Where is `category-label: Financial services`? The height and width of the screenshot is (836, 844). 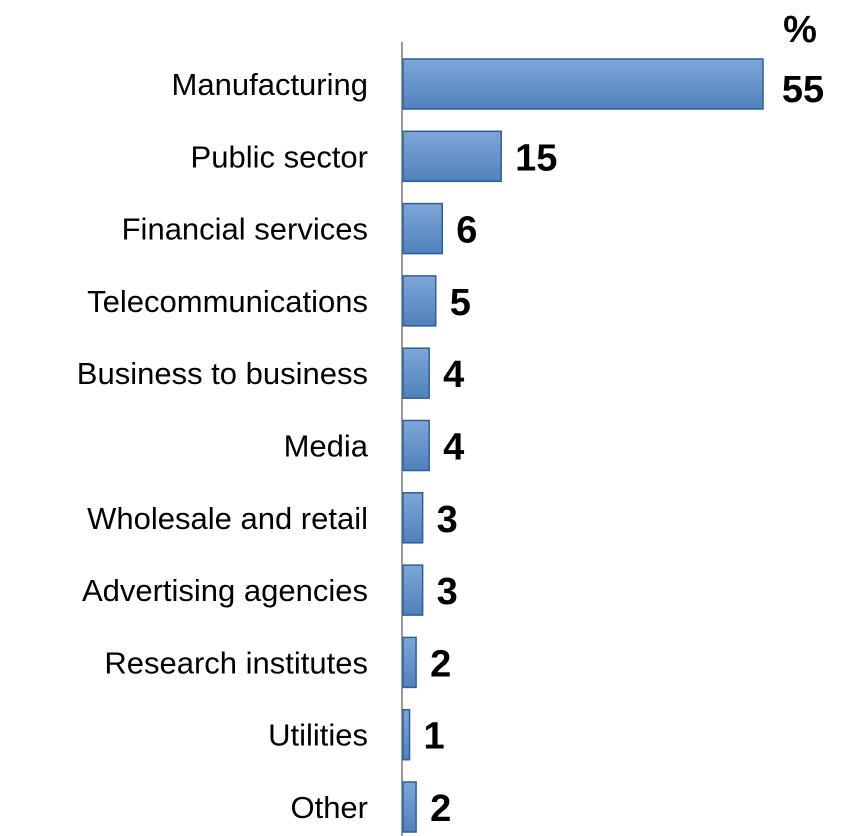 category-label: Financial services is located at coordinates (245, 229).